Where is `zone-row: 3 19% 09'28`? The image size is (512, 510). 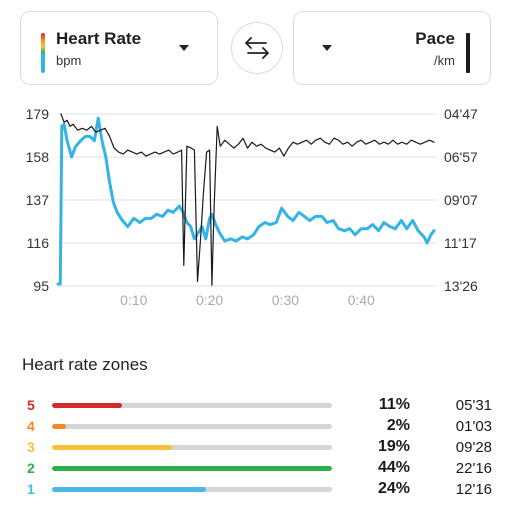
zone-row: 3 19% 09'28 is located at coordinates (256, 448).